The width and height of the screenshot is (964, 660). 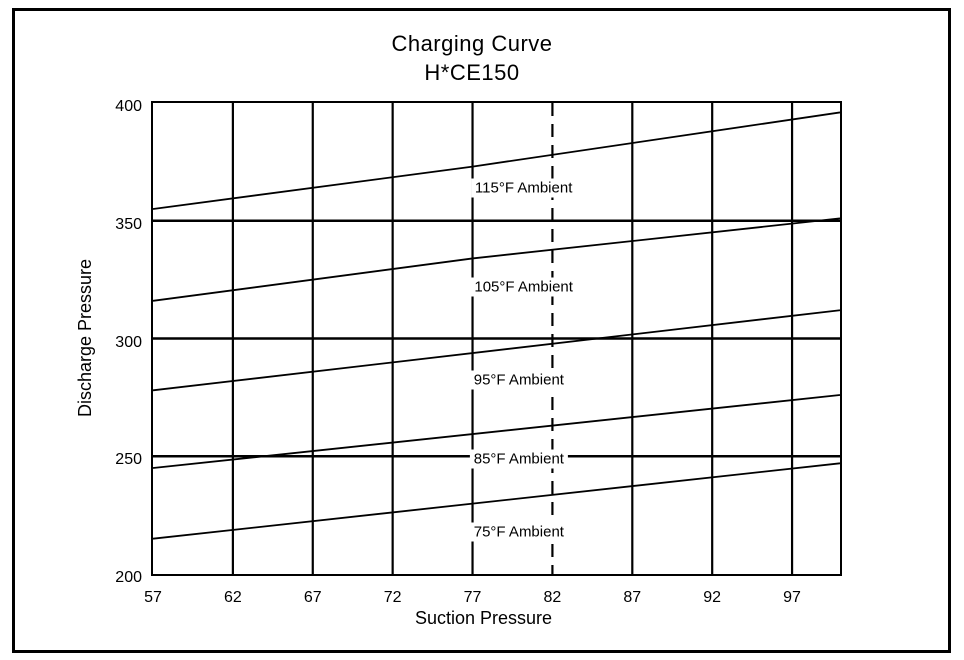 What do you see at coordinates (552, 597) in the screenshot?
I see `x-tick-label: 82` at bounding box center [552, 597].